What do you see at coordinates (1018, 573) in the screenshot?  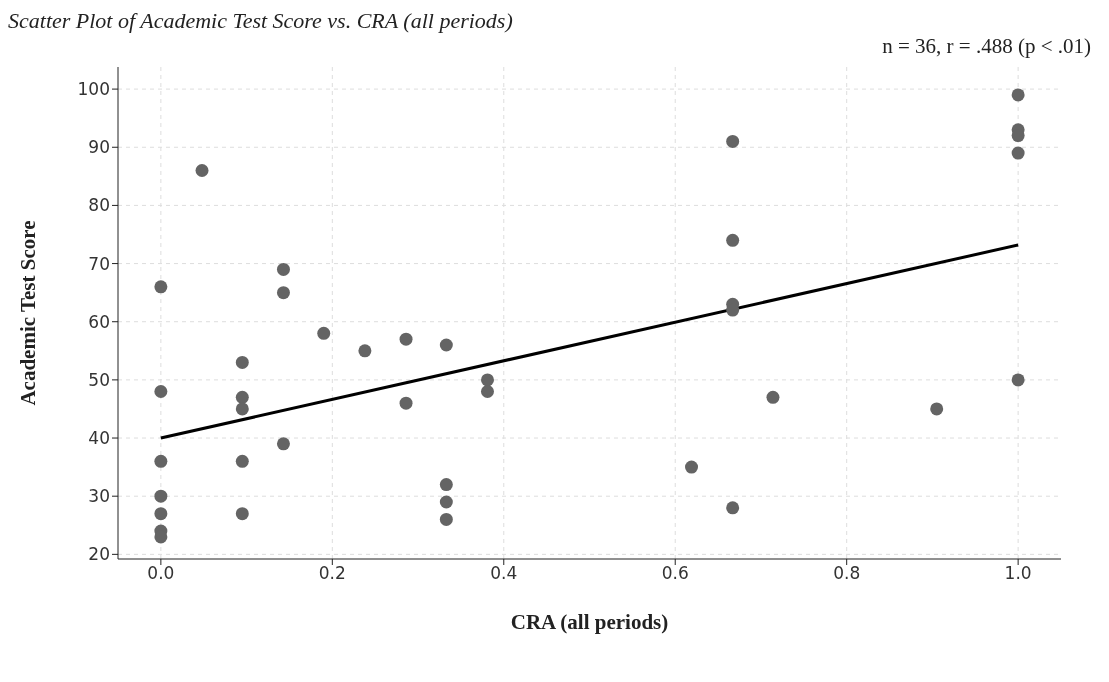 I see `x-tick-label: 1.0` at bounding box center [1018, 573].